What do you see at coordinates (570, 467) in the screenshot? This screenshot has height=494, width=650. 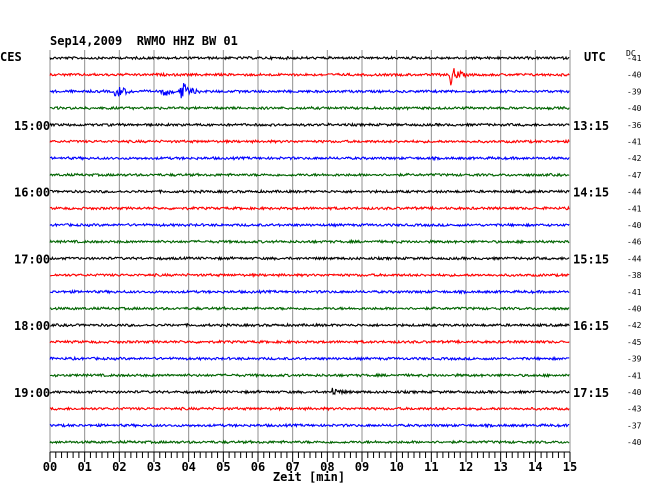 I see `x-tick-label: 15` at bounding box center [570, 467].